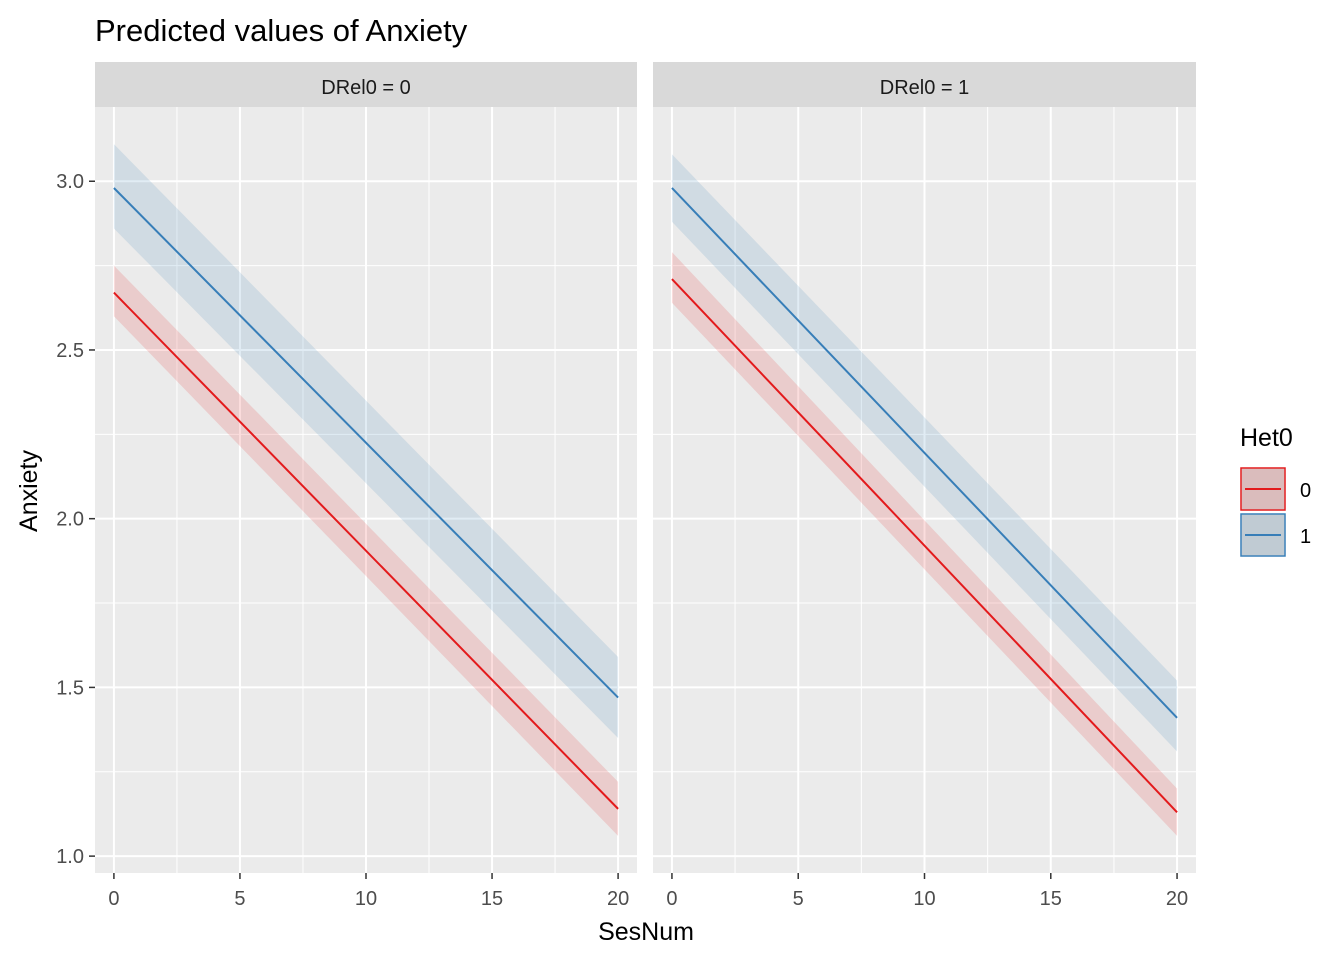  Describe the element at coordinates (70, 182) in the screenshot. I see `y-tick-label: 3.0` at that location.